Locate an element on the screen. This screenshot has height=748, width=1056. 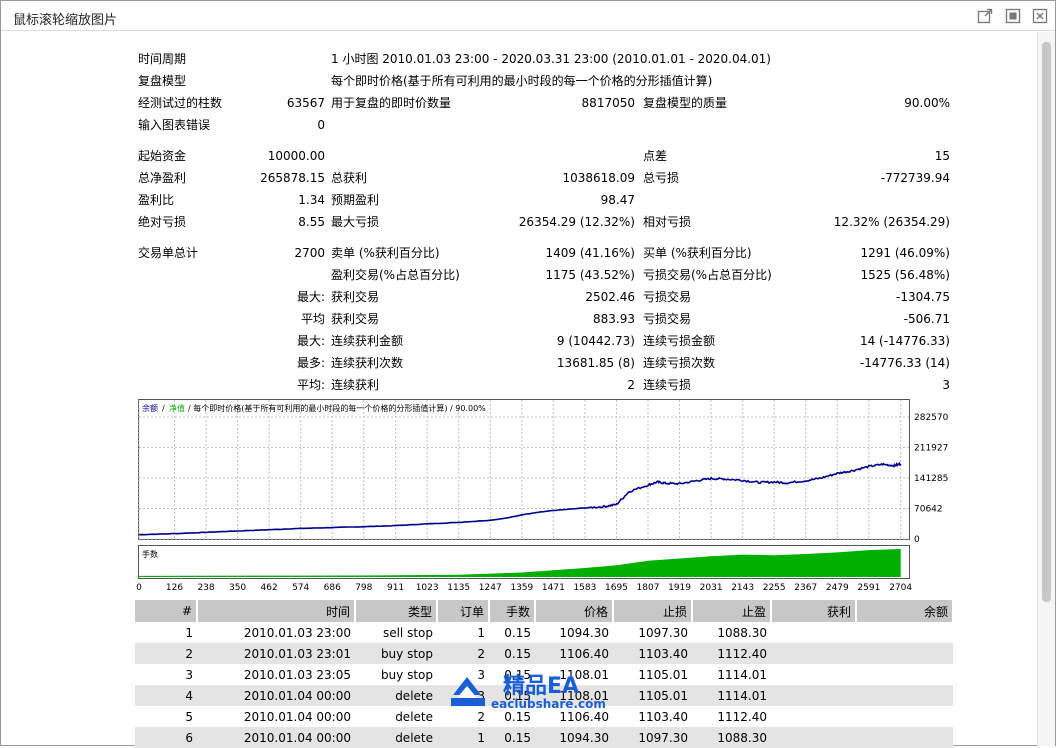
bars-value: 63567 is located at coordinates (305, 103).